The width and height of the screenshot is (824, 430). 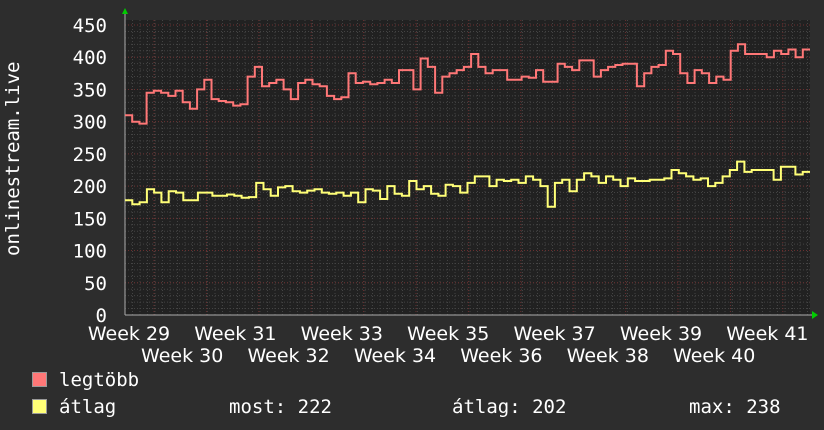 What do you see at coordinates (448, 334) in the screenshot?
I see `x-tick-label: Week 35` at bounding box center [448, 334].